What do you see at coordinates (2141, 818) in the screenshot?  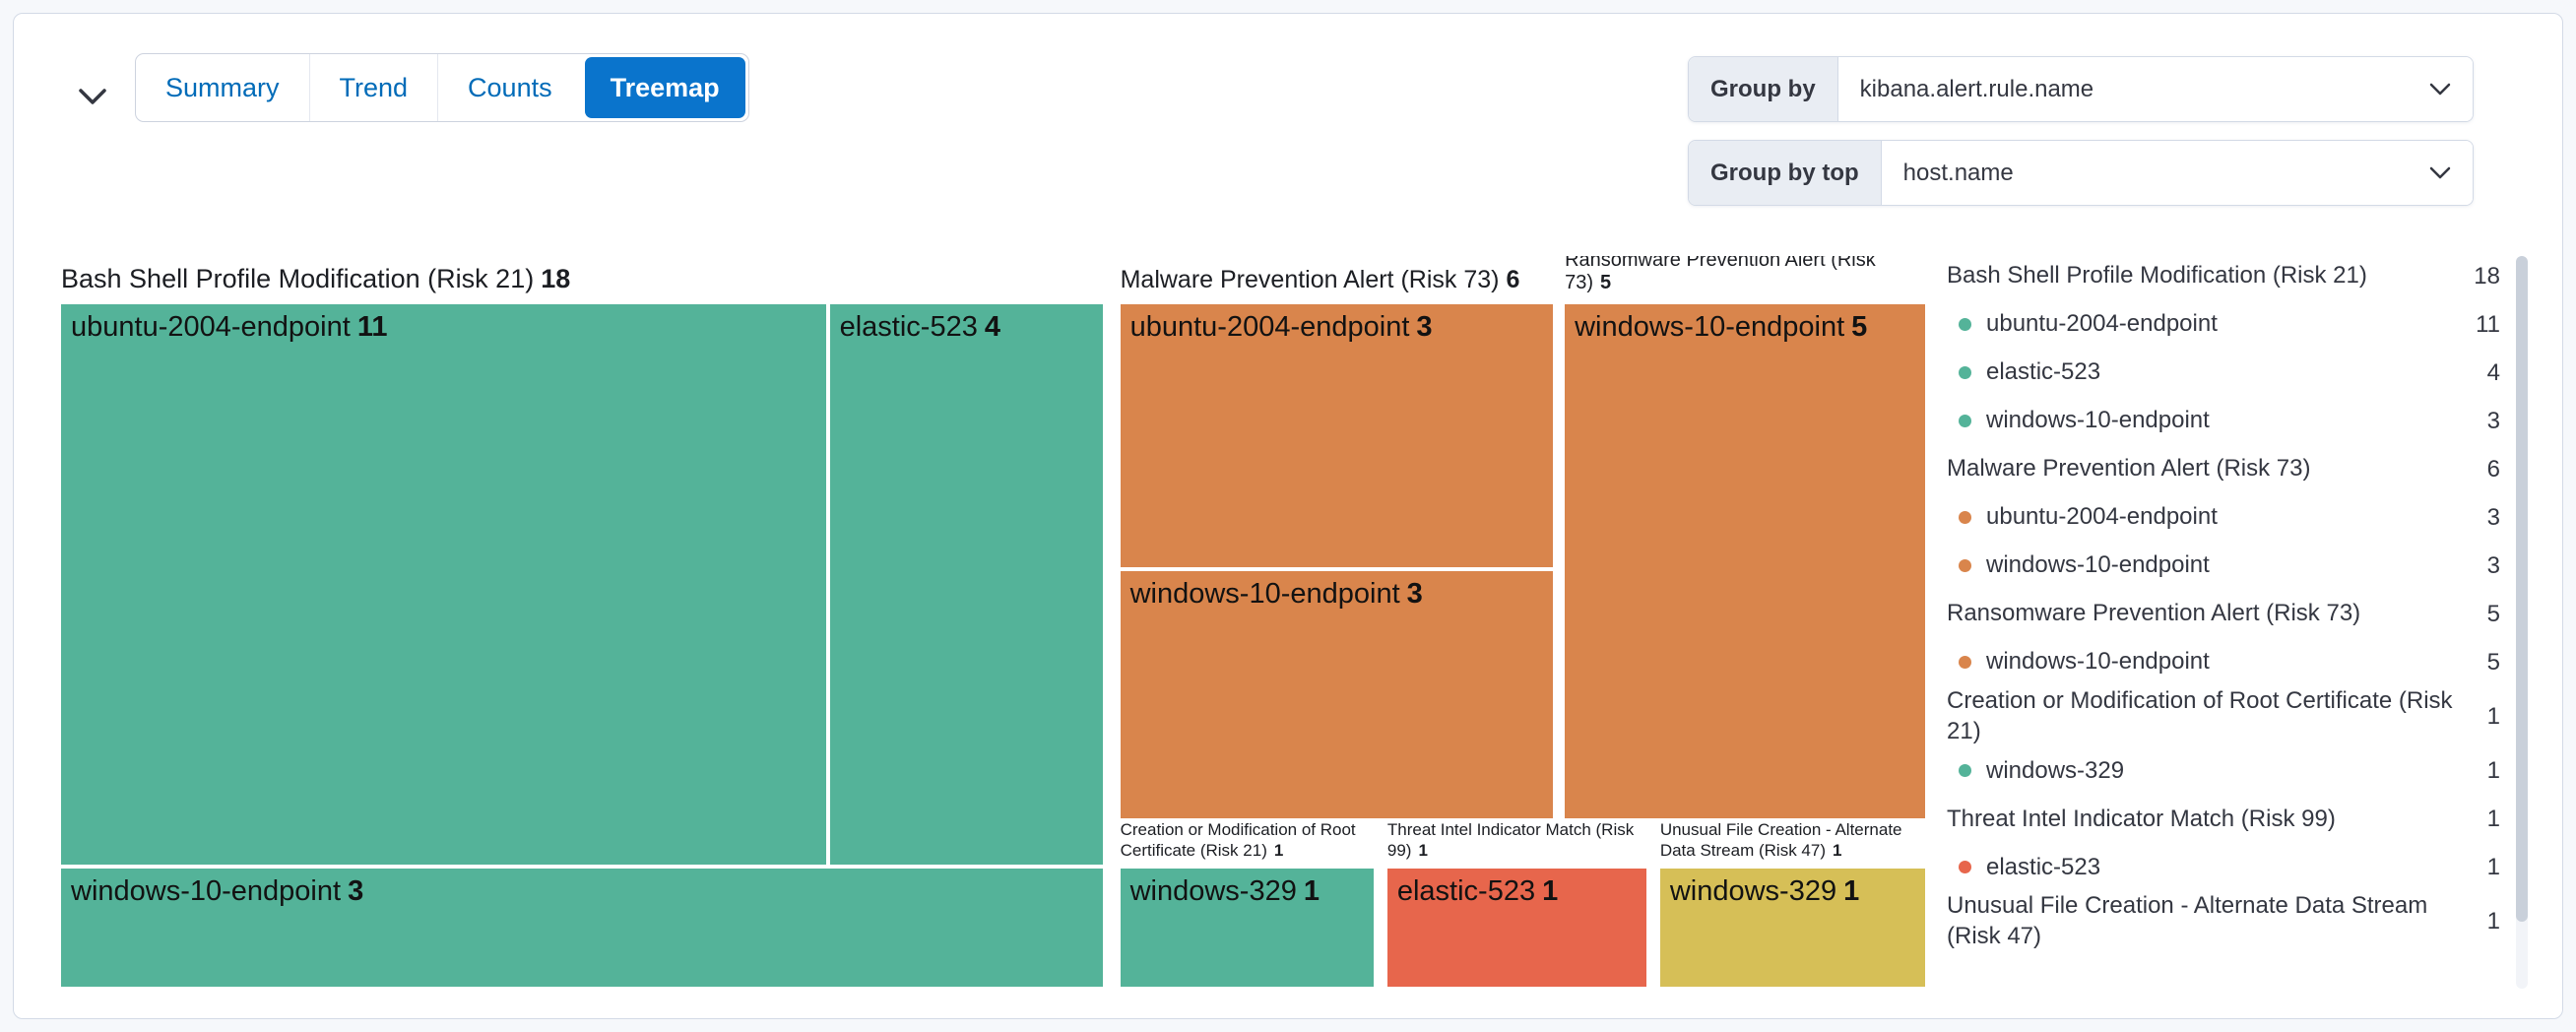 I see `legend-label: Threat Intel Indicator Match (Risk 99)` at bounding box center [2141, 818].